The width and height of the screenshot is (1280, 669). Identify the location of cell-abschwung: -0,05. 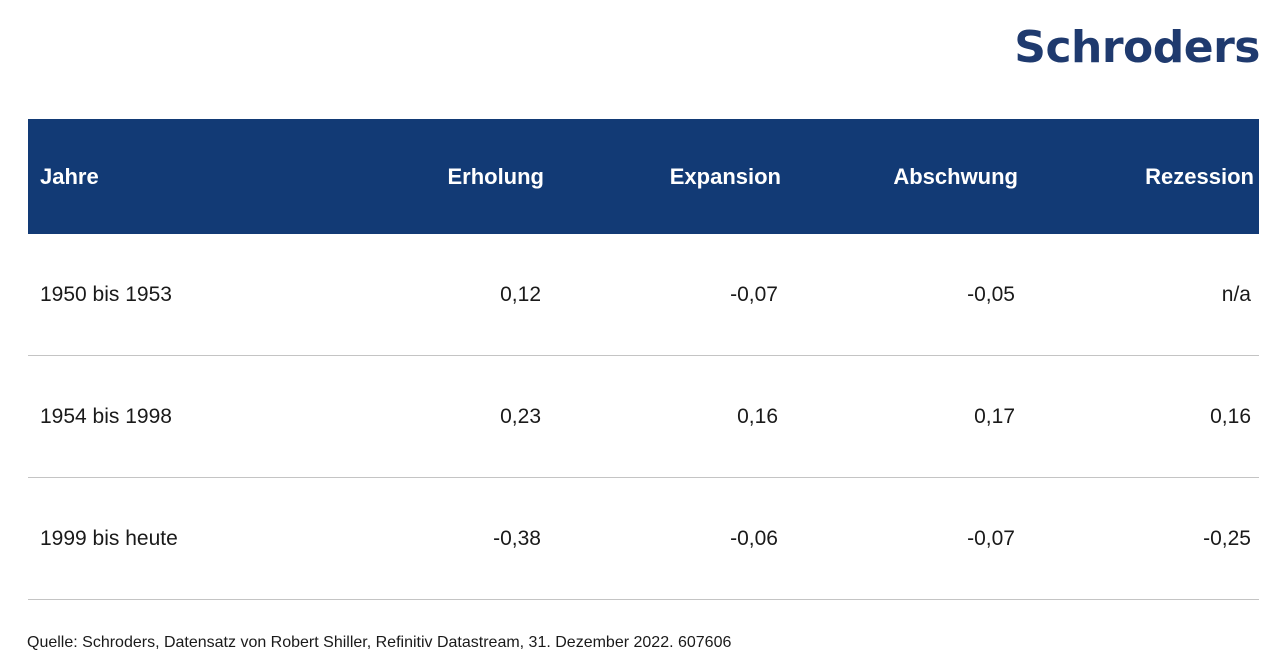
(991, 294).